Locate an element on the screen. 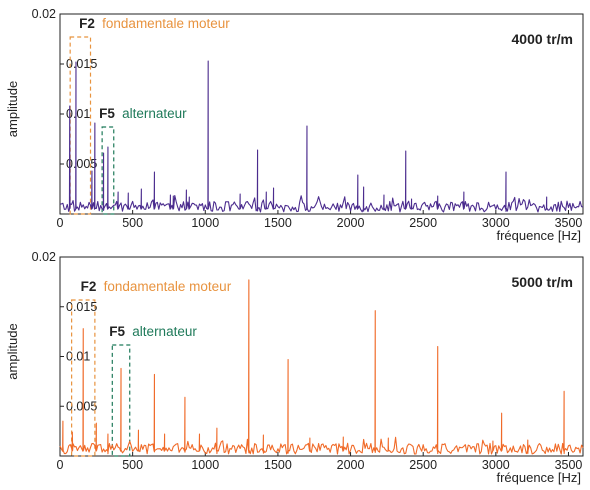  chart-title: 4000 tr/m is located at coordinates (542, 39).